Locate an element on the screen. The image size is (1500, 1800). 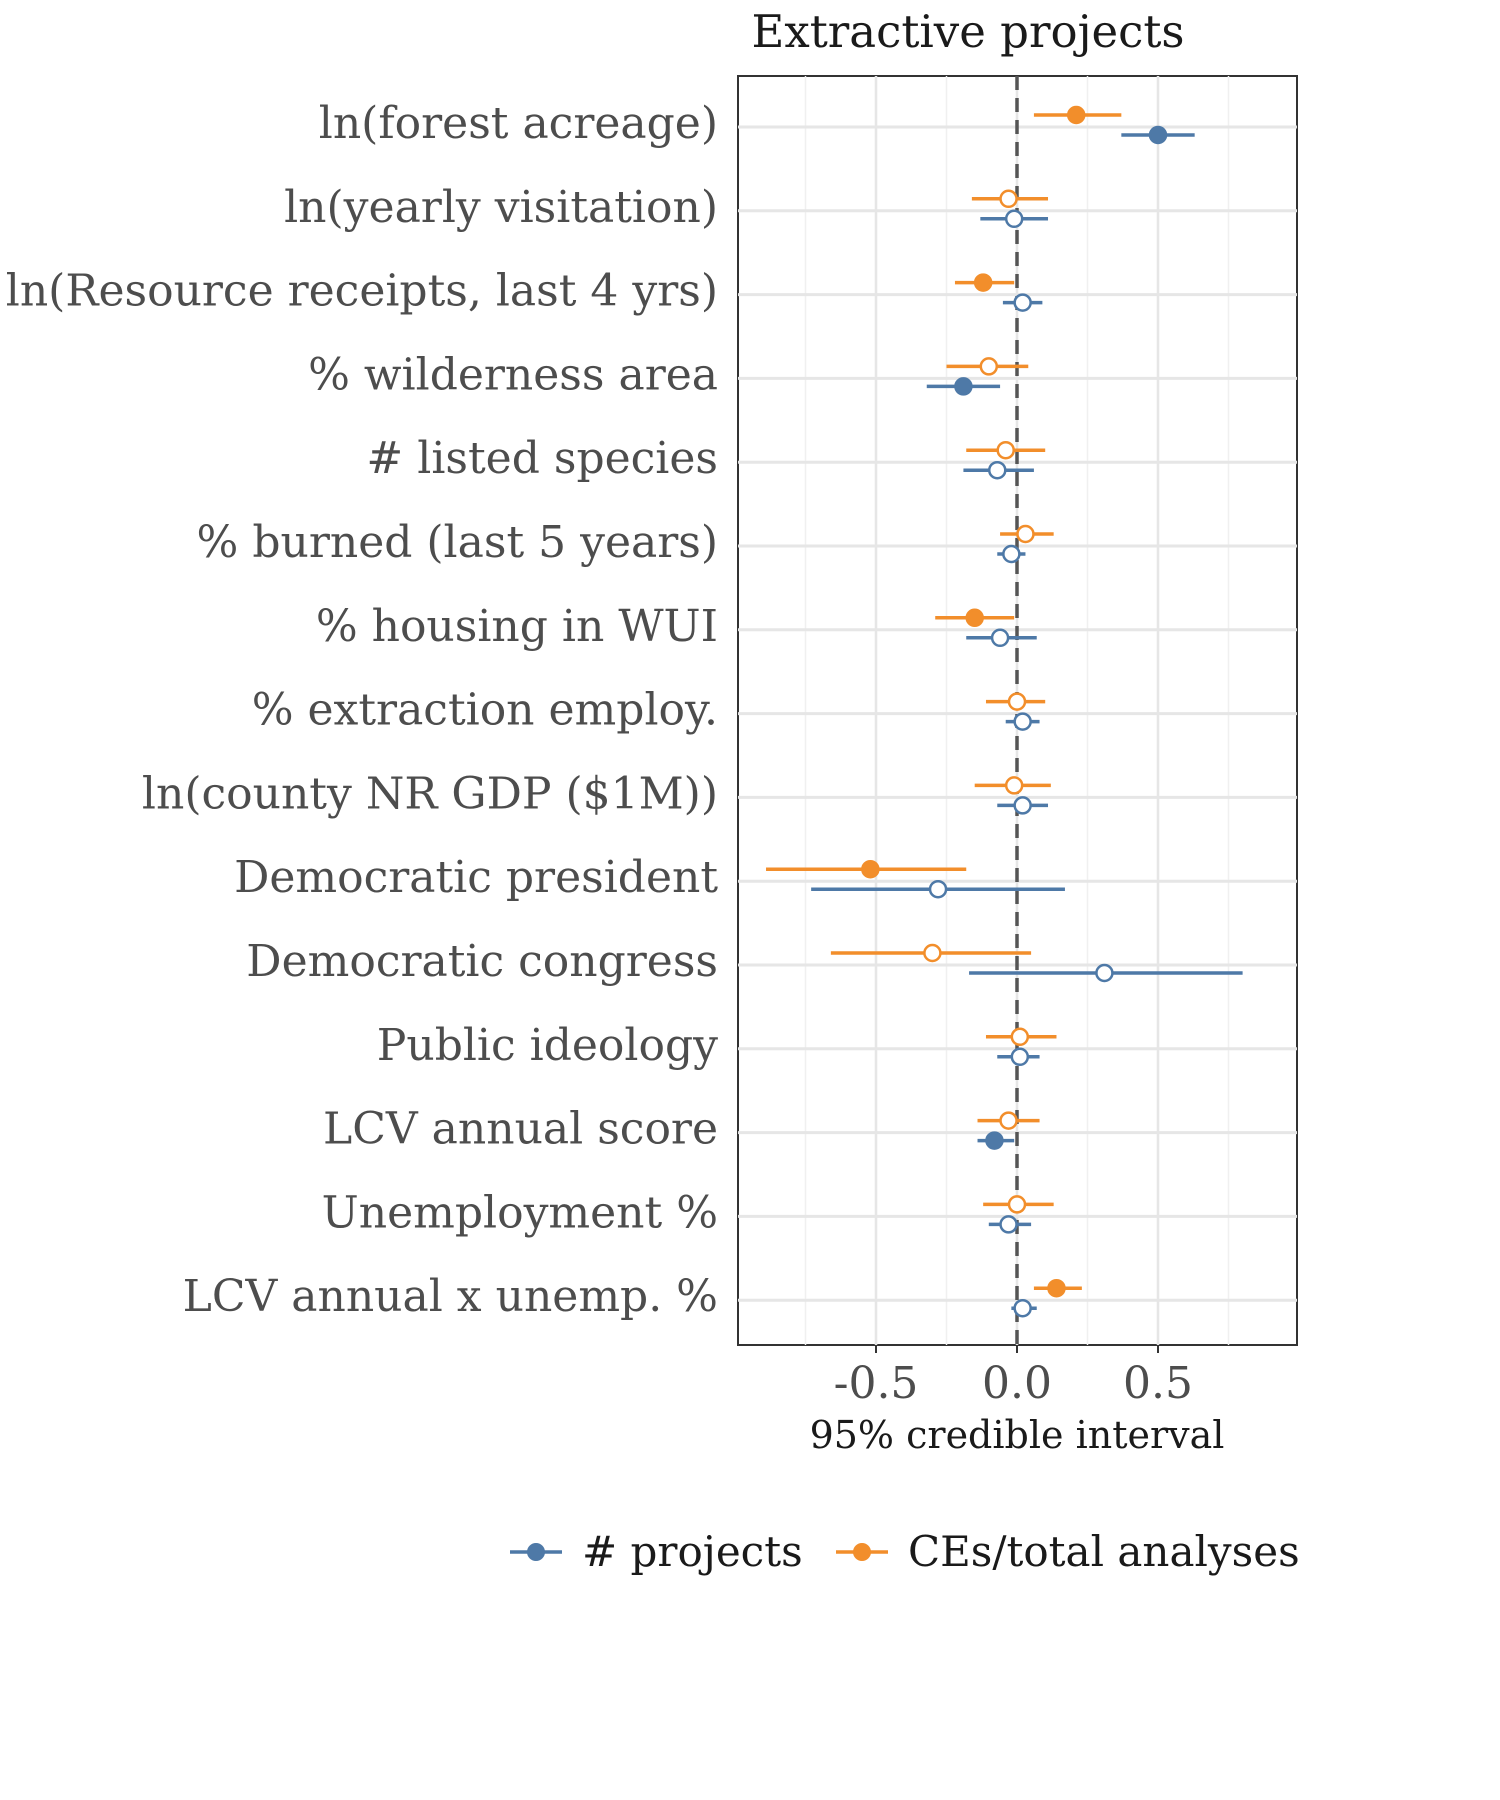
legend: # projects CEs/total analyses is located at coordinates (905, 1551).